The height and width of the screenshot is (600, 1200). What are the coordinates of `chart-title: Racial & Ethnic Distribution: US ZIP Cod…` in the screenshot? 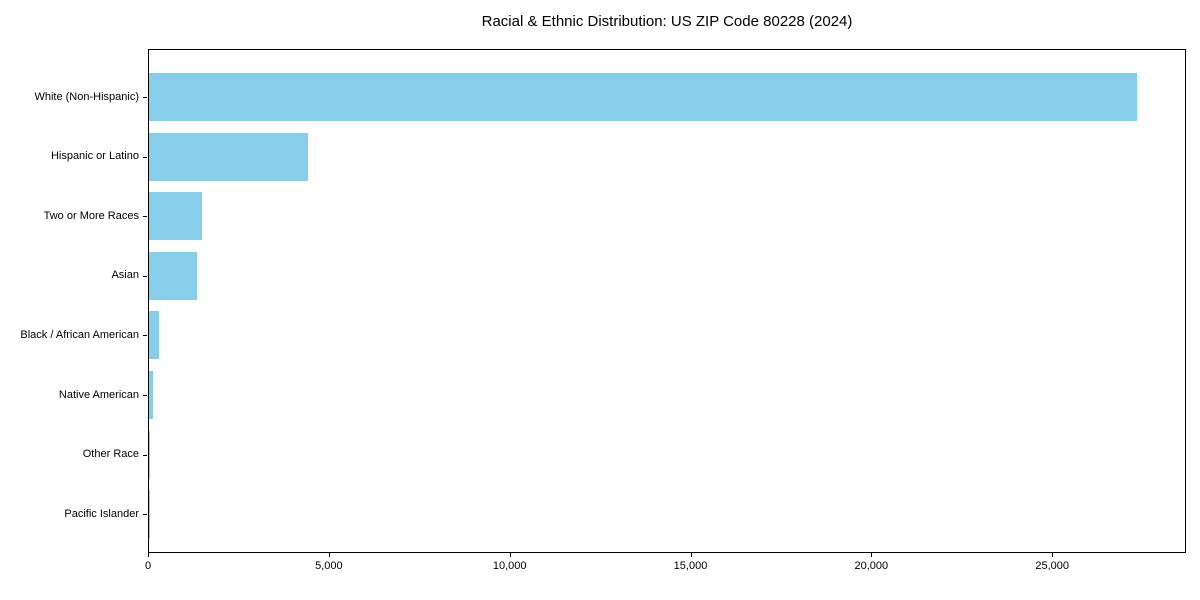 It's located at (667, 21).